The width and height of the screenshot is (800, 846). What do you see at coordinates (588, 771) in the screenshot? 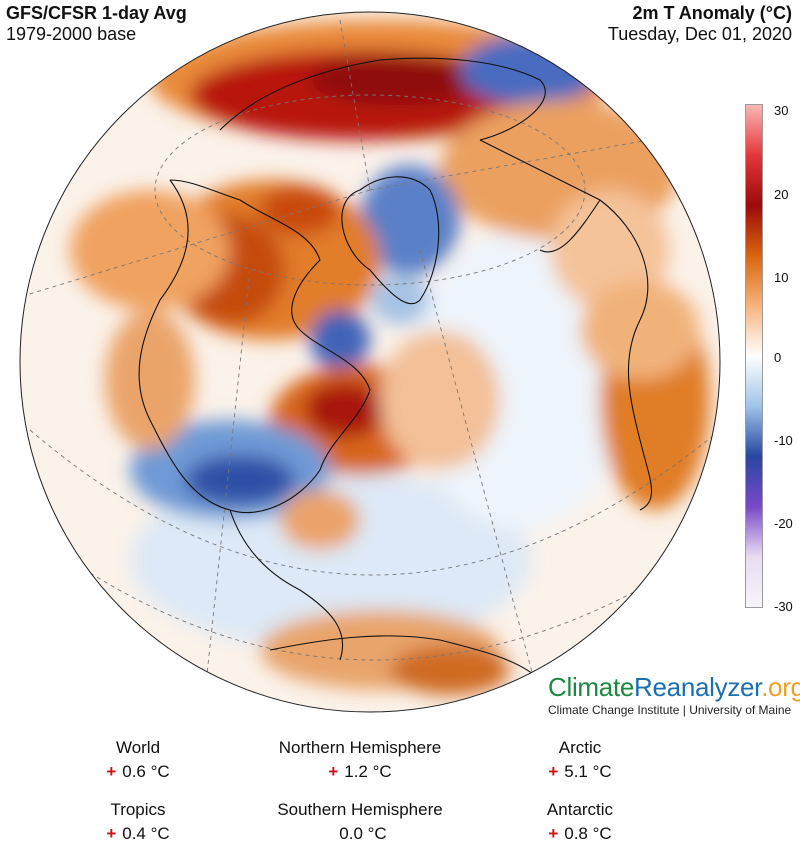
I see `stat-value: 5.1 °C` at bounding box center [588, 771].